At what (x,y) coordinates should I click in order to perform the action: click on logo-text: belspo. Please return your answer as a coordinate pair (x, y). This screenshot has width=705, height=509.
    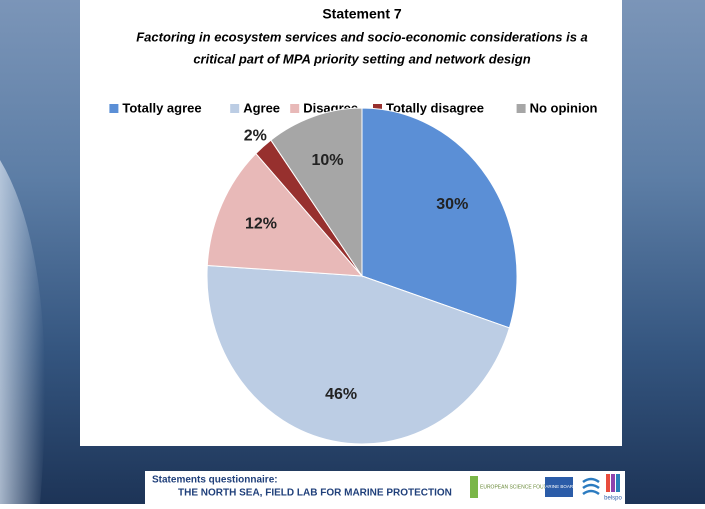
    Looking at the image, I should click on (613, 499).